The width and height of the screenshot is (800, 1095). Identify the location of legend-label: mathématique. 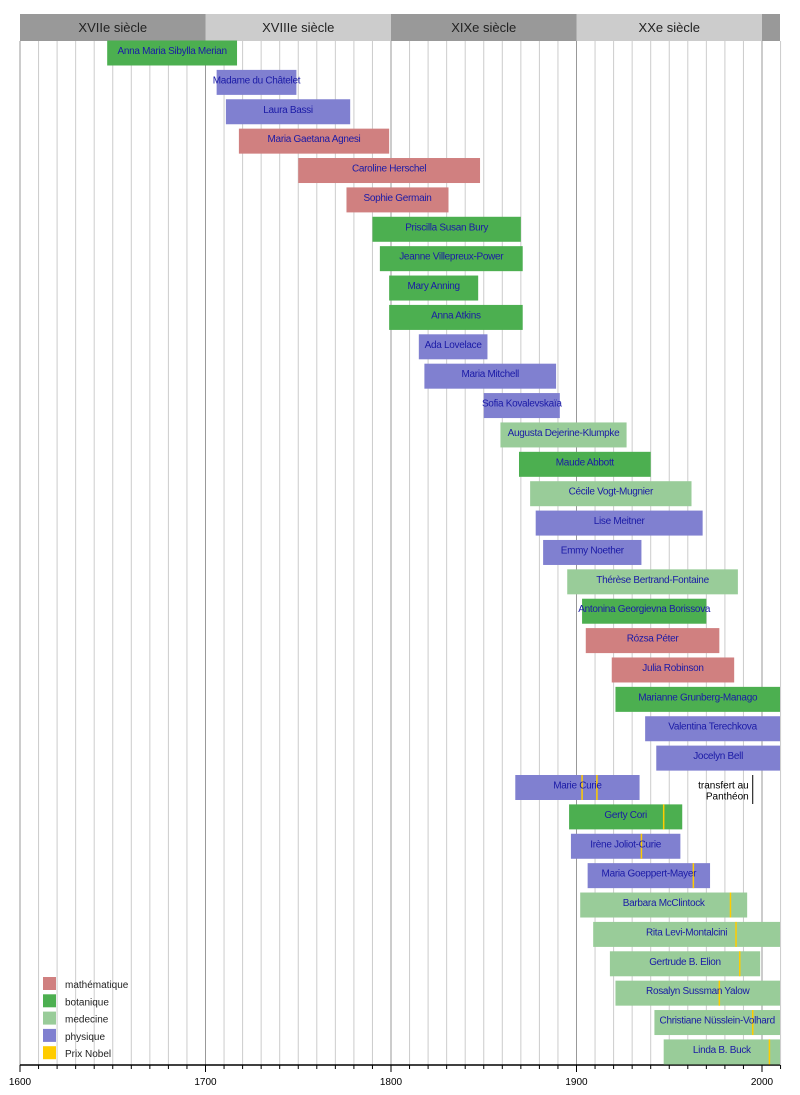
(97, 985).